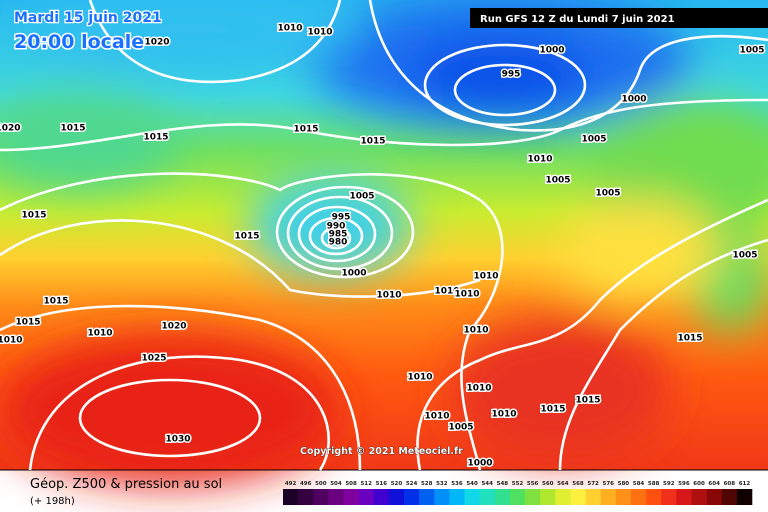 This screenshot has height=512, width=768. Describe the element at coordinates (88, 18) in the screenshot. I see `date: Mardi 15 juin 2021` at that location.